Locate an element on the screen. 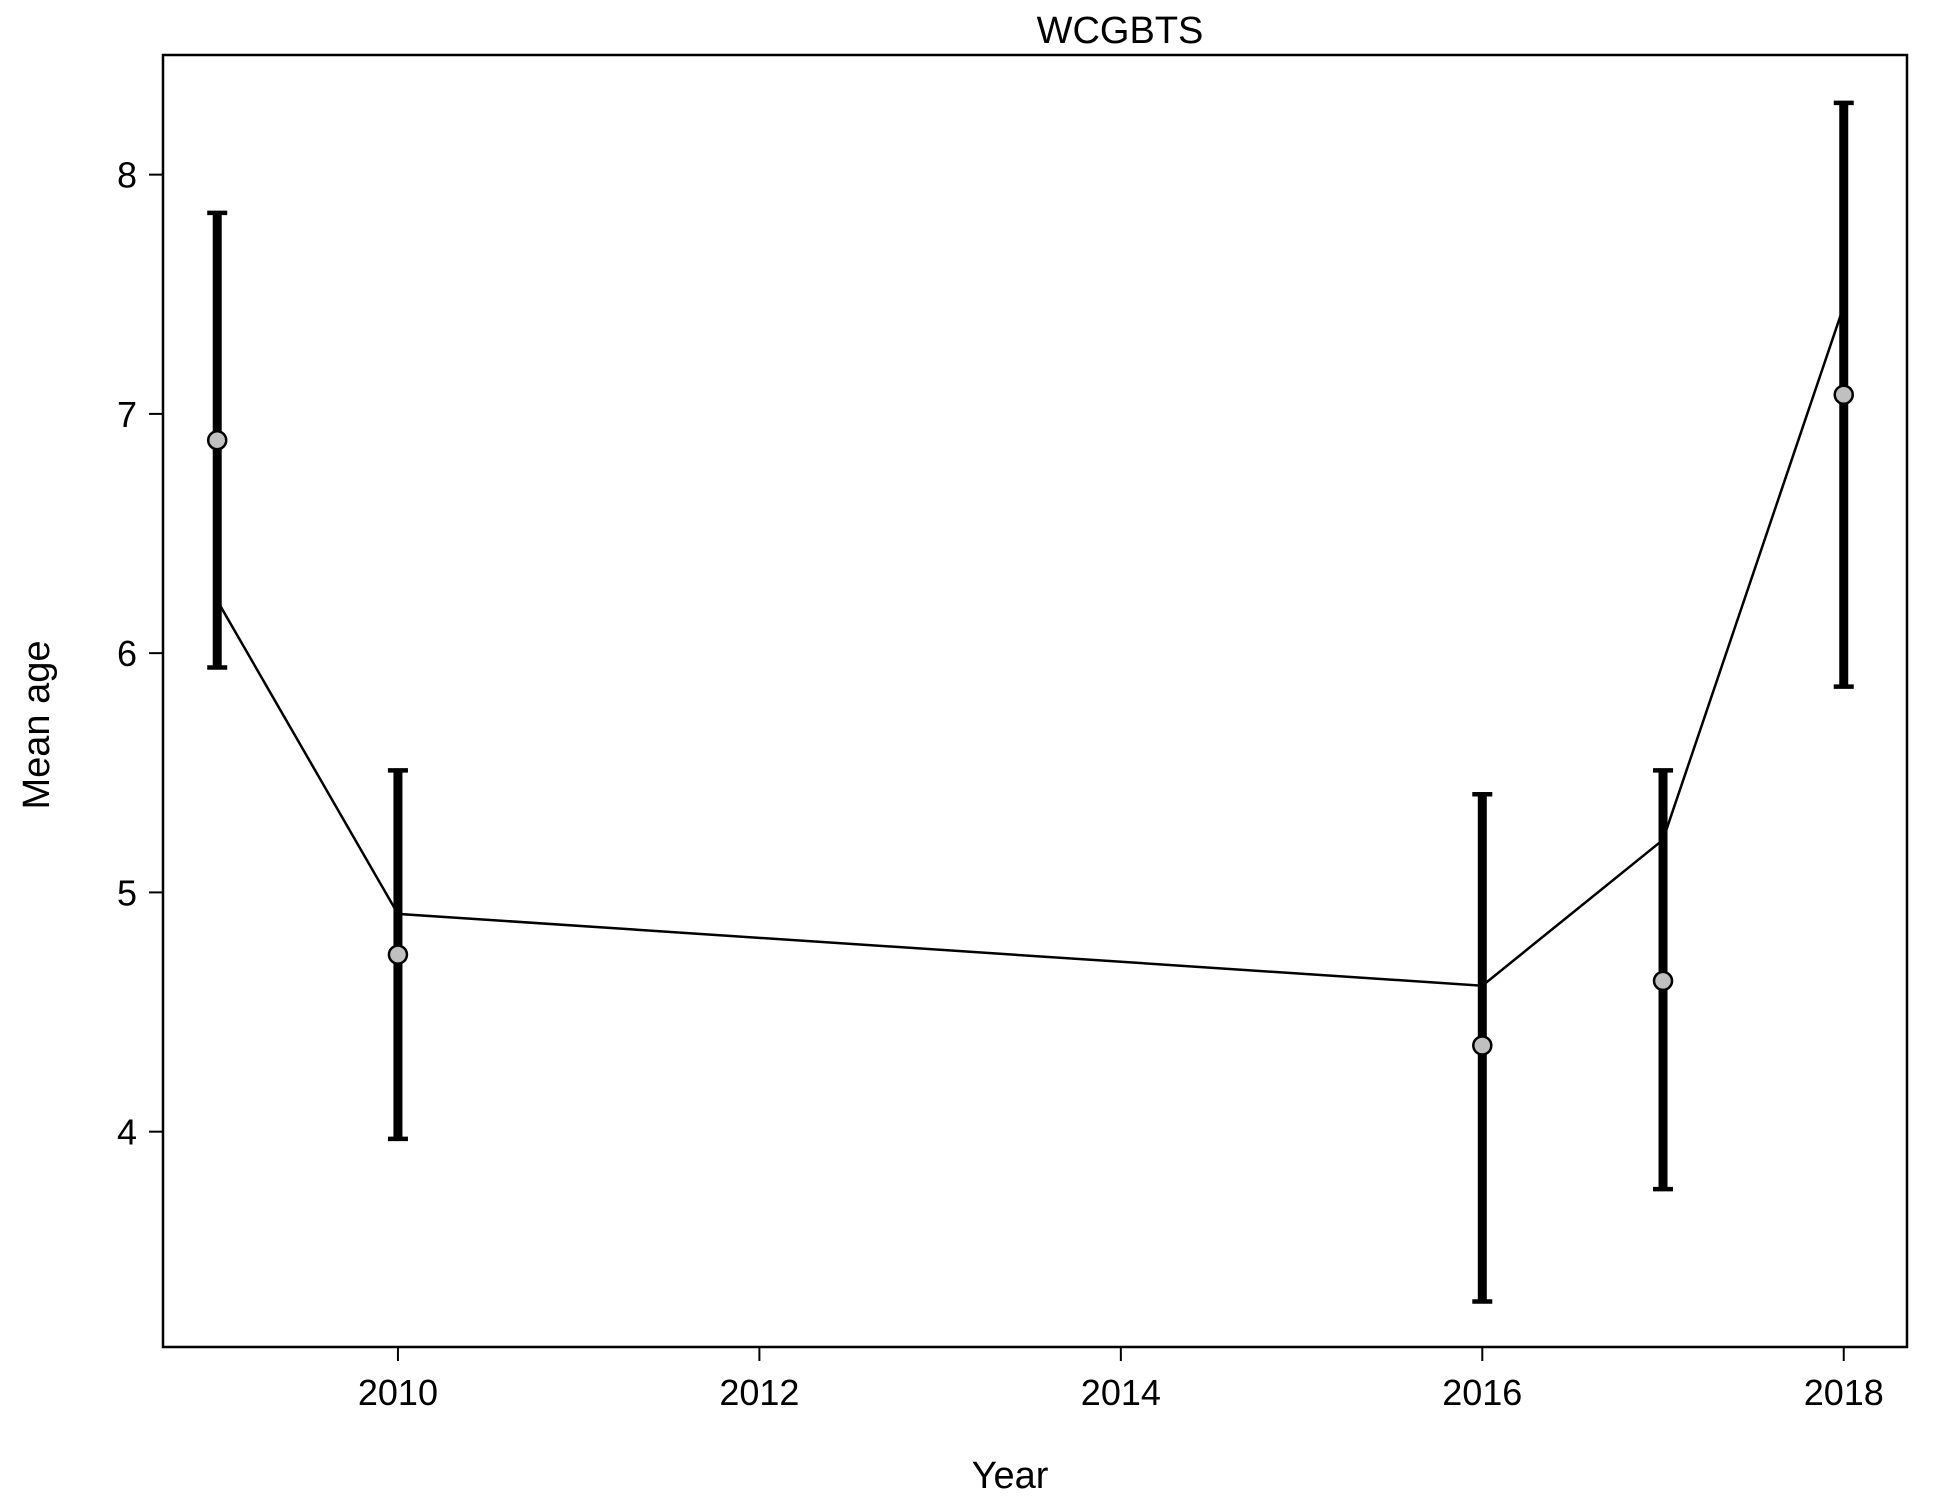 The height and width of the screenshot is (1500, 1950). y-tick-label-8: 8 is located at coordinates (127, 175).